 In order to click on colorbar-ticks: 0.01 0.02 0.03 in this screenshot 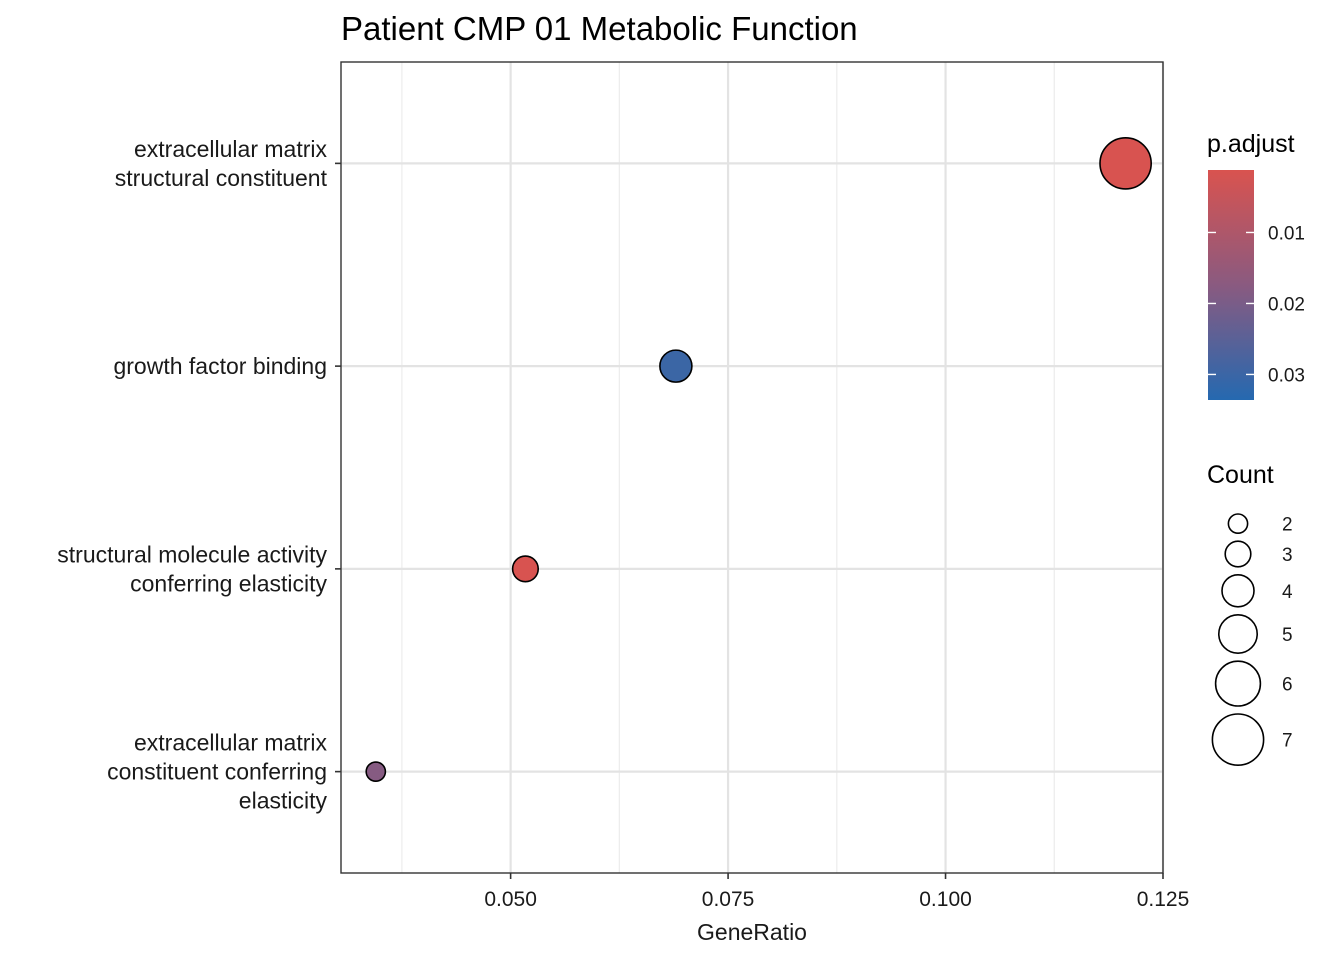, I will do `click(1256, 304)`.